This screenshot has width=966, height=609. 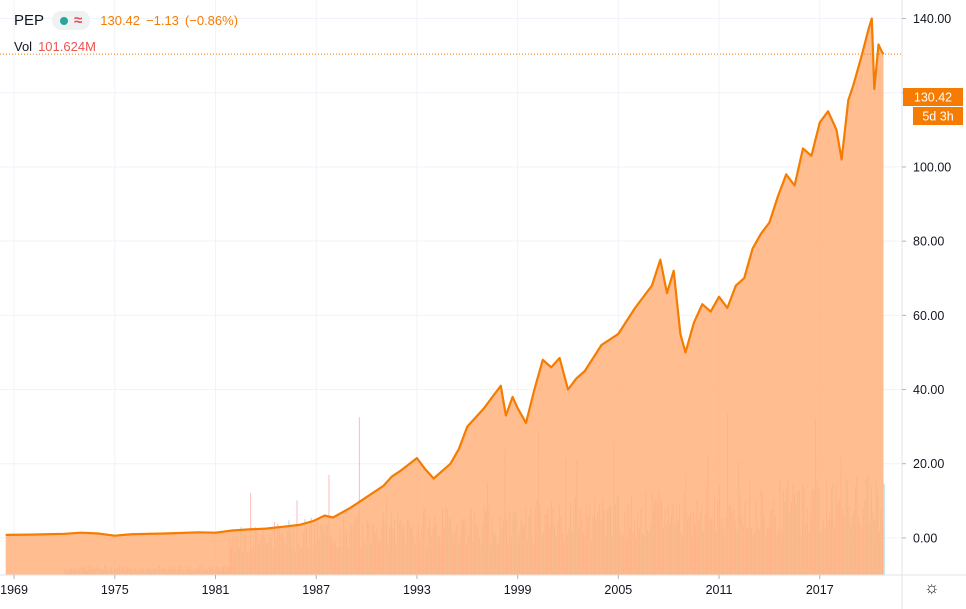 I want to click on countdown-tag-label: 5d 3h, so click(x=937, y=117).